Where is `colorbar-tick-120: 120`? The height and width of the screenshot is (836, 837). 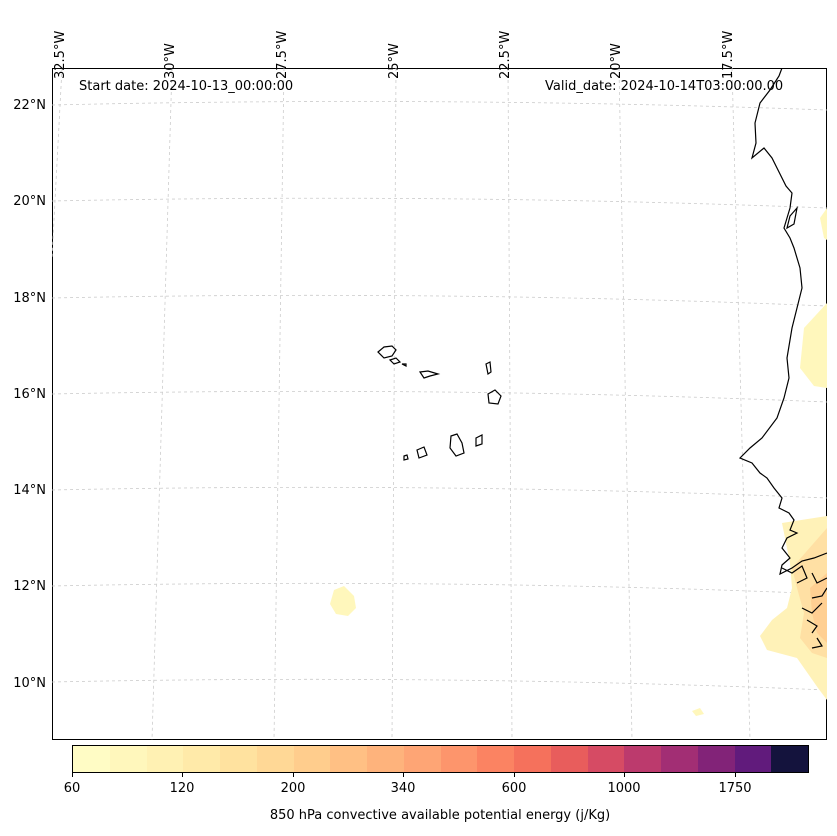 colorbar-tick-120: 120 is located at coordinates (182, 788).